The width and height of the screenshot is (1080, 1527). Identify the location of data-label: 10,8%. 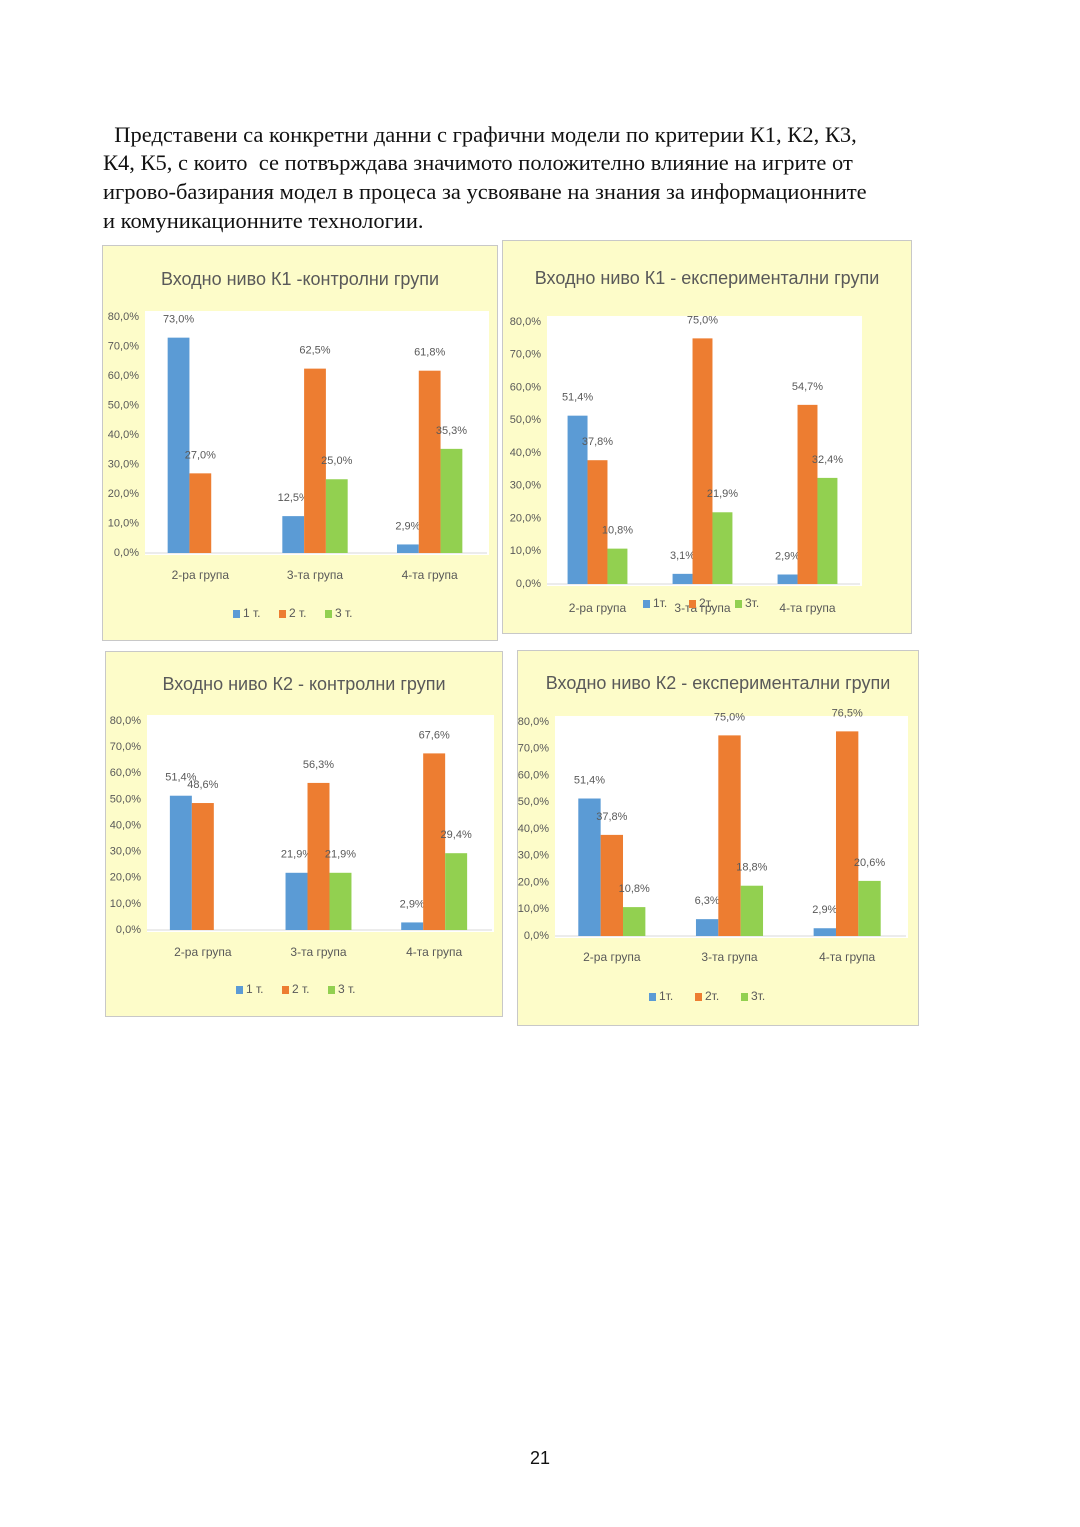
(634, 889).